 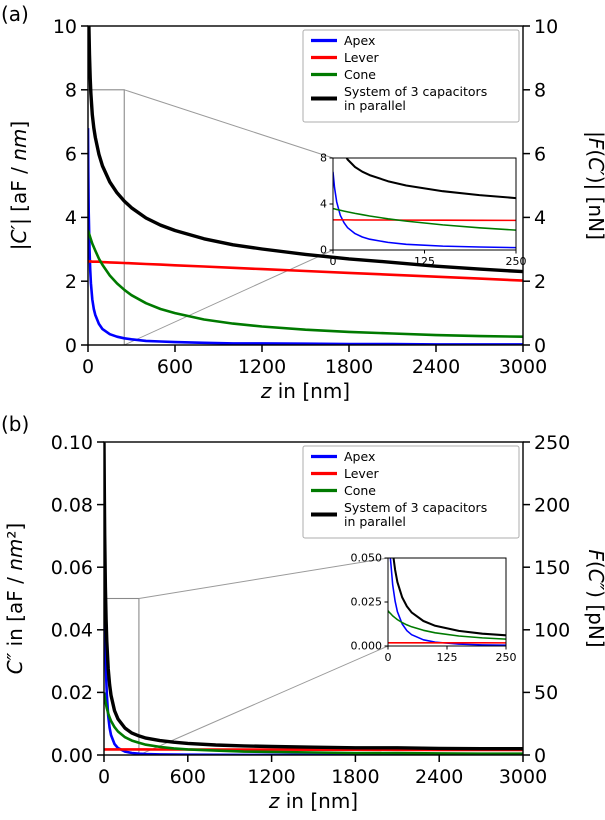 What do you see at coordinates (594, 598) in the screenshot?
I see `y-axis-label-right: F(C″) [pN]` at bounding box center [594, 598].